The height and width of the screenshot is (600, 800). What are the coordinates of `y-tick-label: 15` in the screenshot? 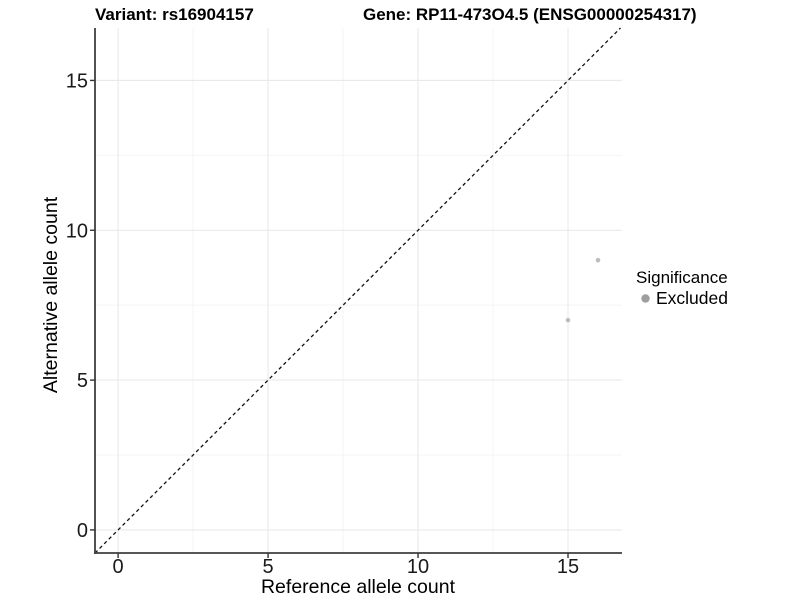 It's located at (77, 81).